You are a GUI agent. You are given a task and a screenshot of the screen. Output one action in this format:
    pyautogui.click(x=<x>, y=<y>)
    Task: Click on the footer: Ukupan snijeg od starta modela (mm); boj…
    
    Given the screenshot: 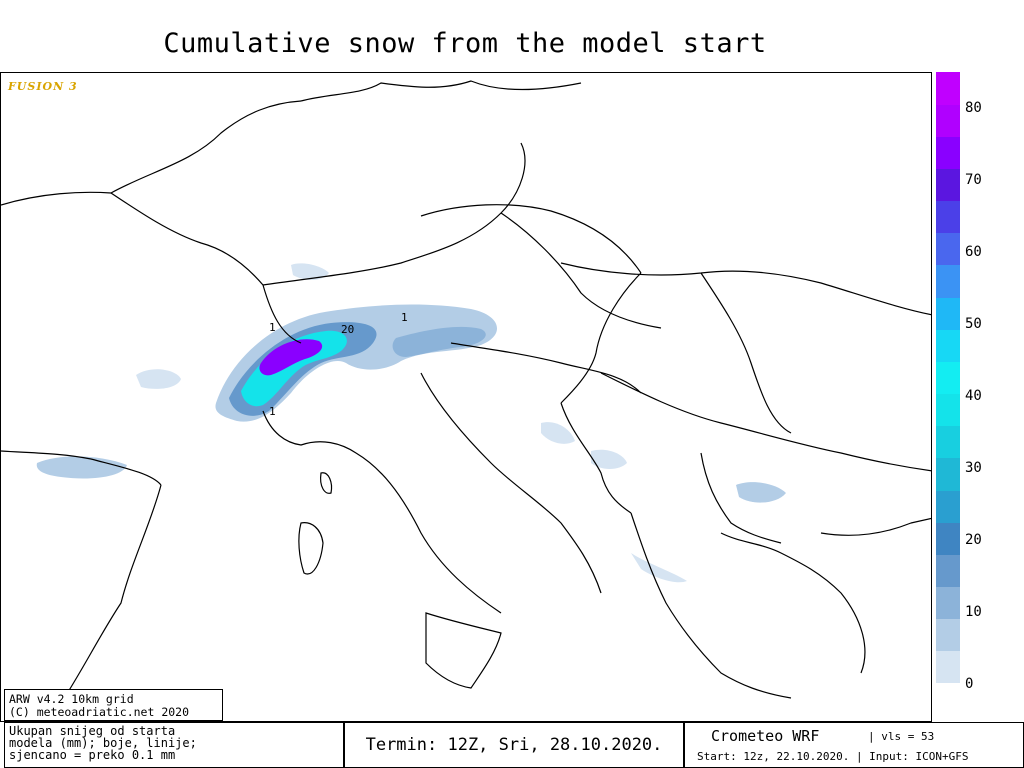 What is the action you would take?
    pyautogui.click(x=512, y=745)
    